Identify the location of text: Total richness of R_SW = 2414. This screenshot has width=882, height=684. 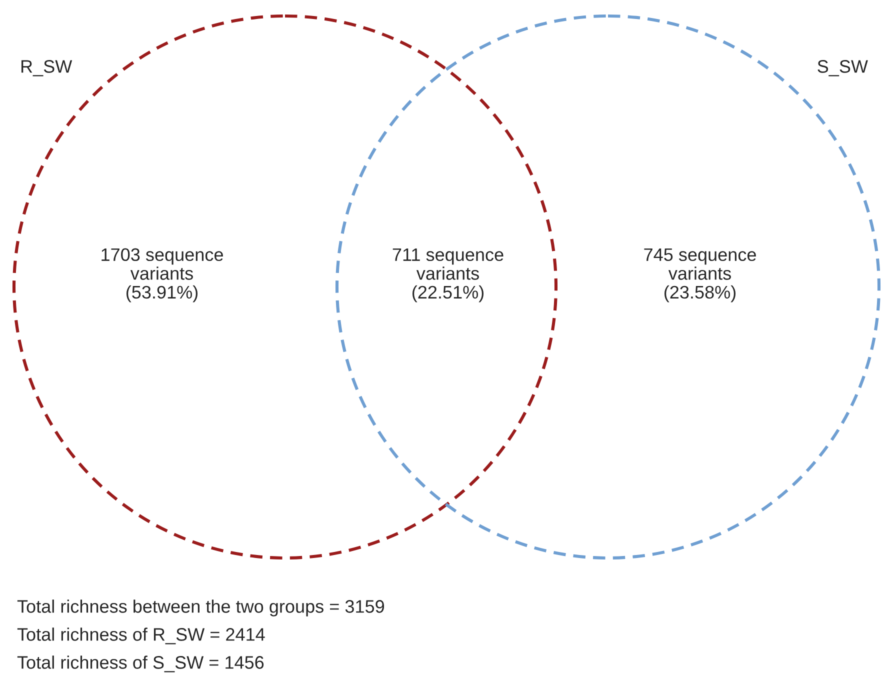
(141, 636).